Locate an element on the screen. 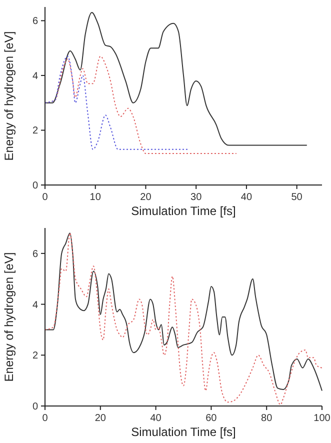 Image resolution: width=331 pixels, height=443 pixels. x-tick-label: 100 is located at coordinates (322, 418).